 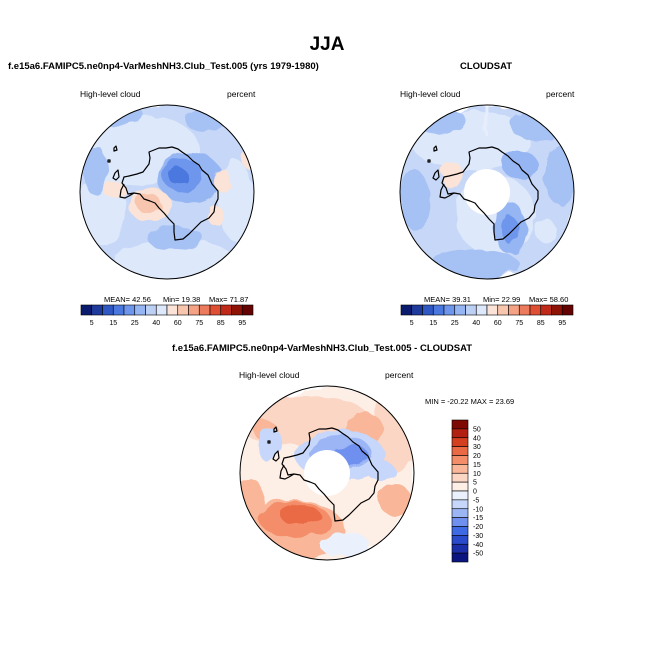 I want to click on obs-colorbar-tick-label: 15, so click(x=433, y=323).